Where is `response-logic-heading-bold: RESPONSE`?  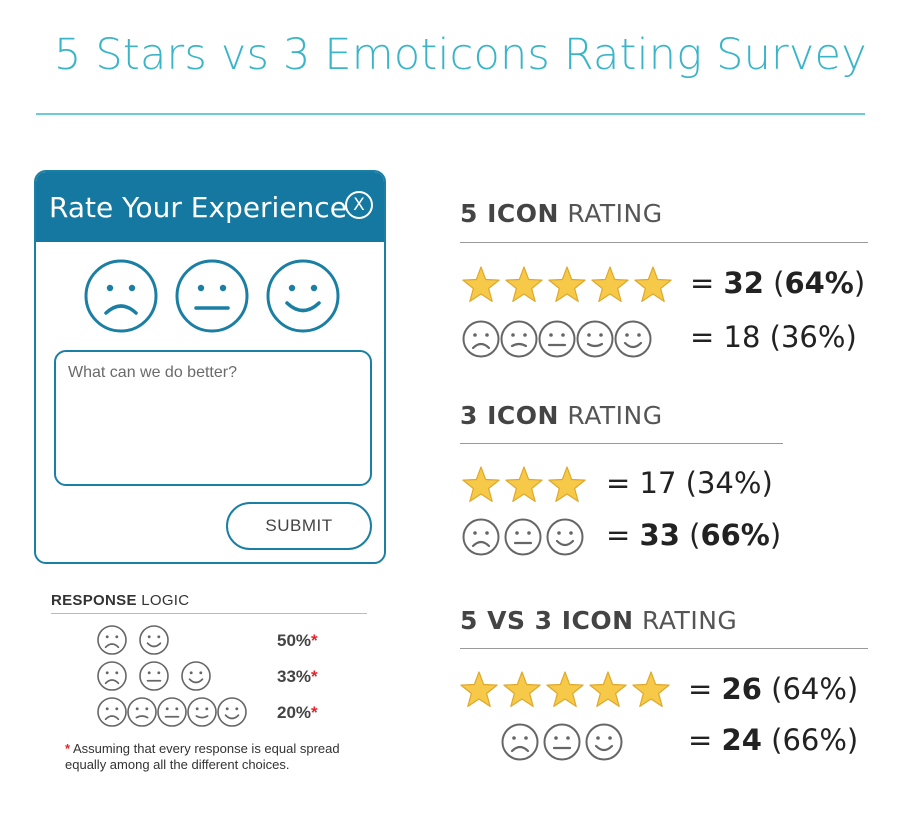
response-logic-heading-bold: RESPONSE is located at coordinates (94, 600).